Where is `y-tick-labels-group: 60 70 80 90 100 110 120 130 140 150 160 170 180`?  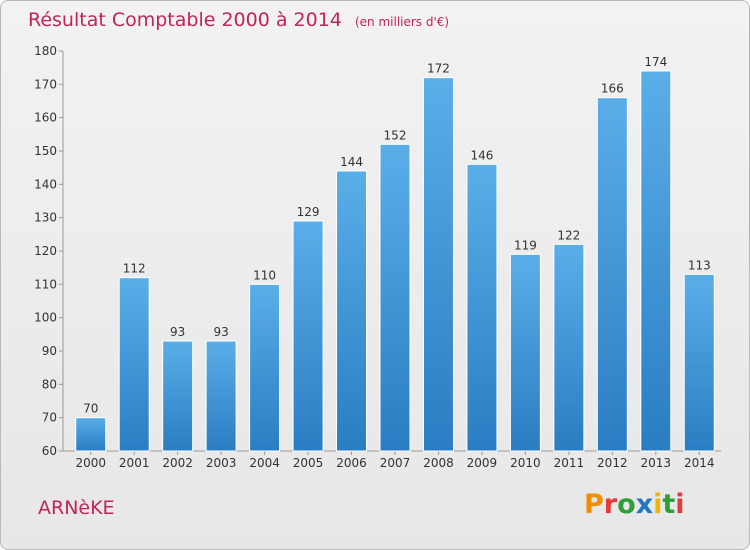
y-tick-labels-group: 60 70 80 90 100 110 120 130 140 150 160 170 180 is located at coordinates (45, 251).